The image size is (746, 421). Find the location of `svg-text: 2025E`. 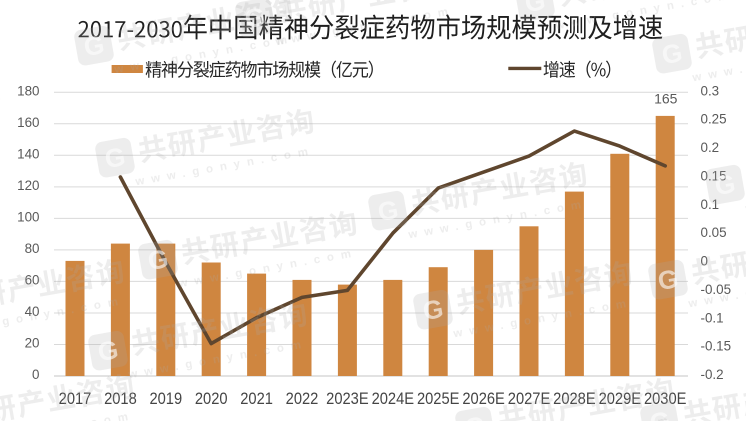

svg-text: 2025E is located at coordinates (438, 399).